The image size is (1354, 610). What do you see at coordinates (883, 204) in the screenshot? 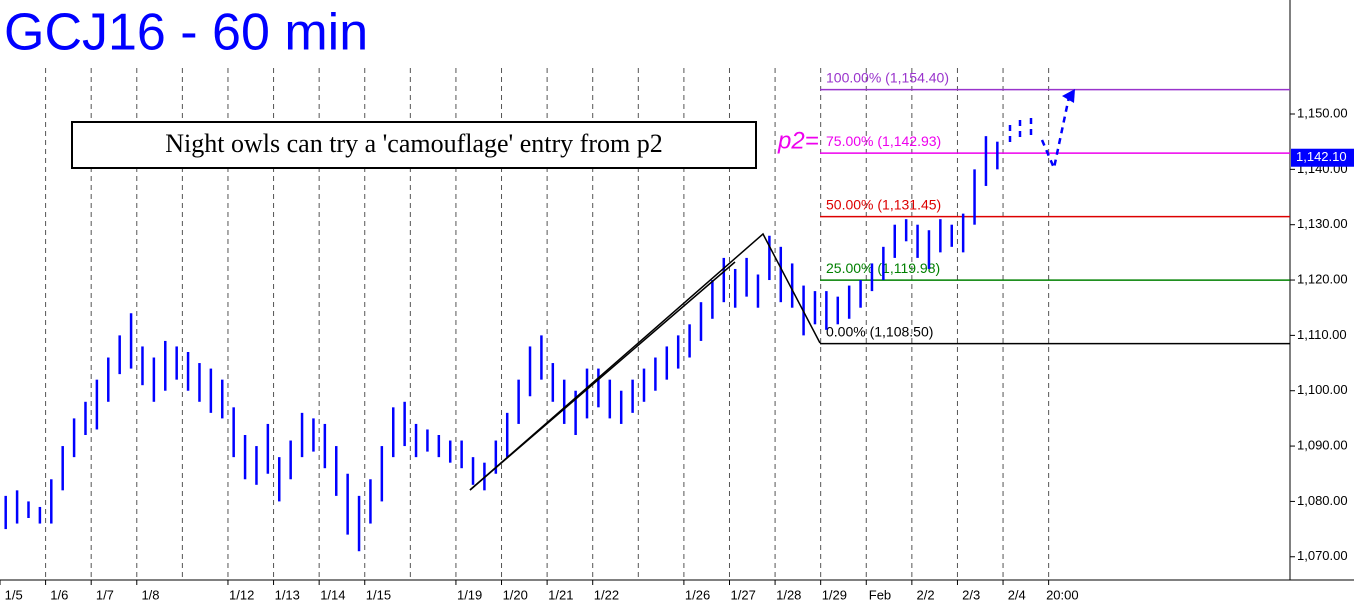
I see `fib-level-label: 50.00% (1,131.45)` at bounding box center [883, 204].